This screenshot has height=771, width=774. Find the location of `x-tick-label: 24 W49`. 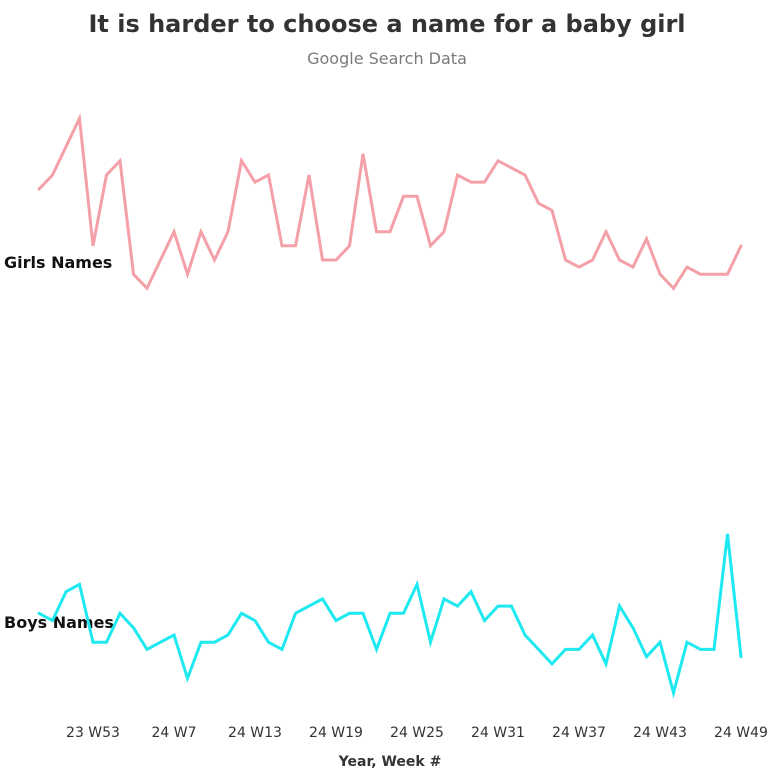

x-tick-label: 24 W49 is located at coordinates (741, 733).